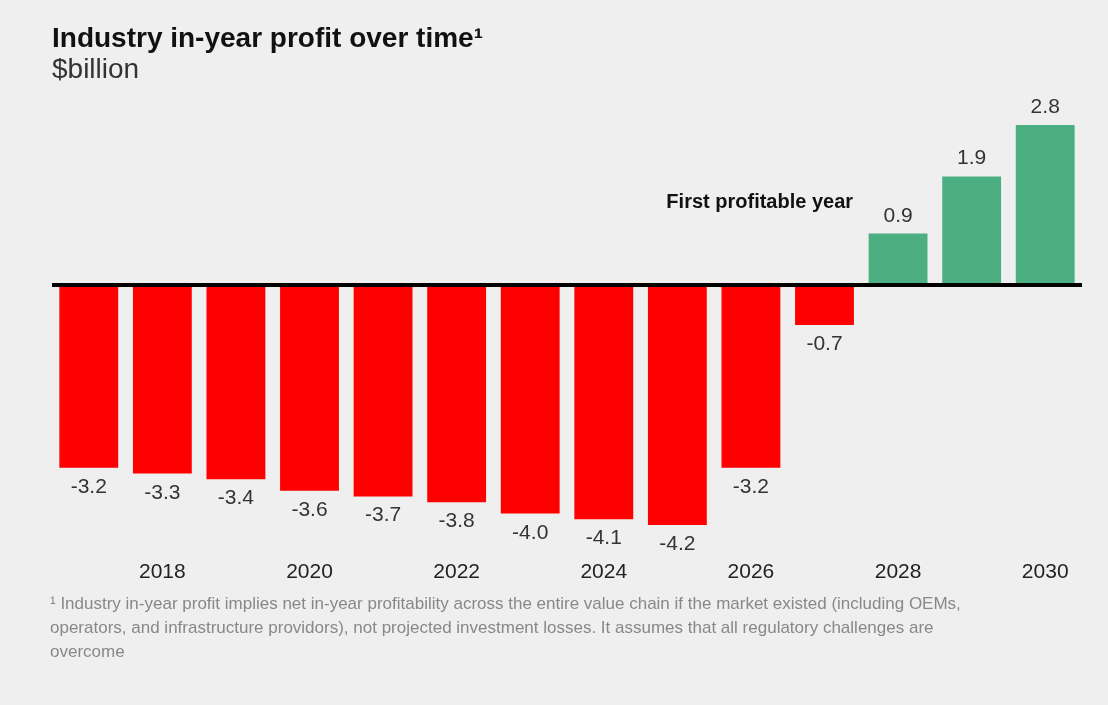 Image resolution: width=1108 pixels, height=705 pixels. Describe the element at coordinates (603, 537) in the screenshot. I see `data-label: -4.1` at that location.